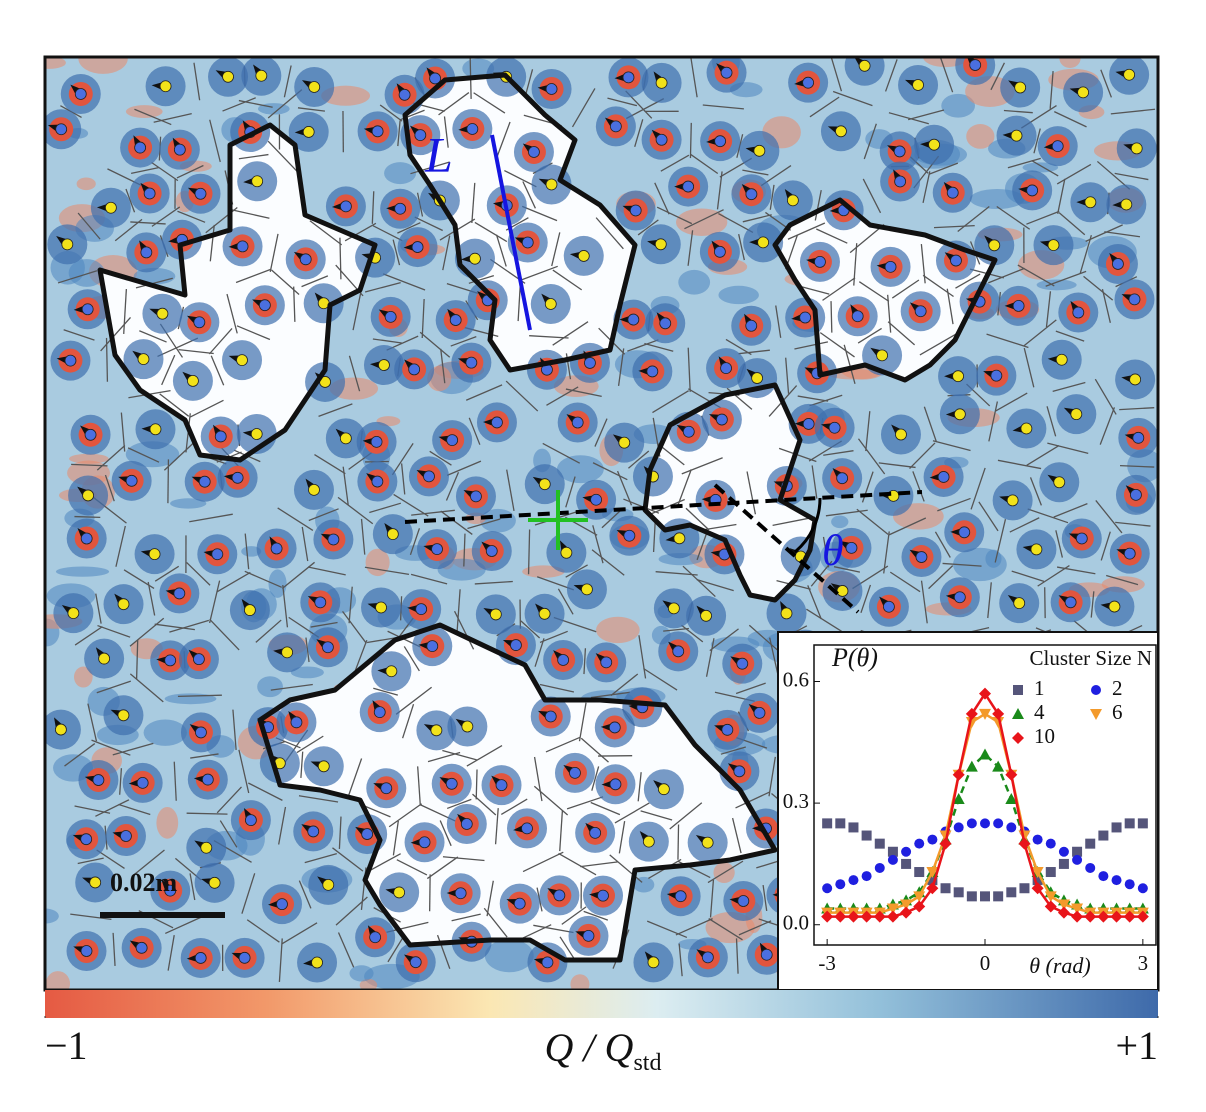 Image resolution: width=1206 pixels, height=1112 pixels. I want to click on legend-label: 2, so click(1117, 688).